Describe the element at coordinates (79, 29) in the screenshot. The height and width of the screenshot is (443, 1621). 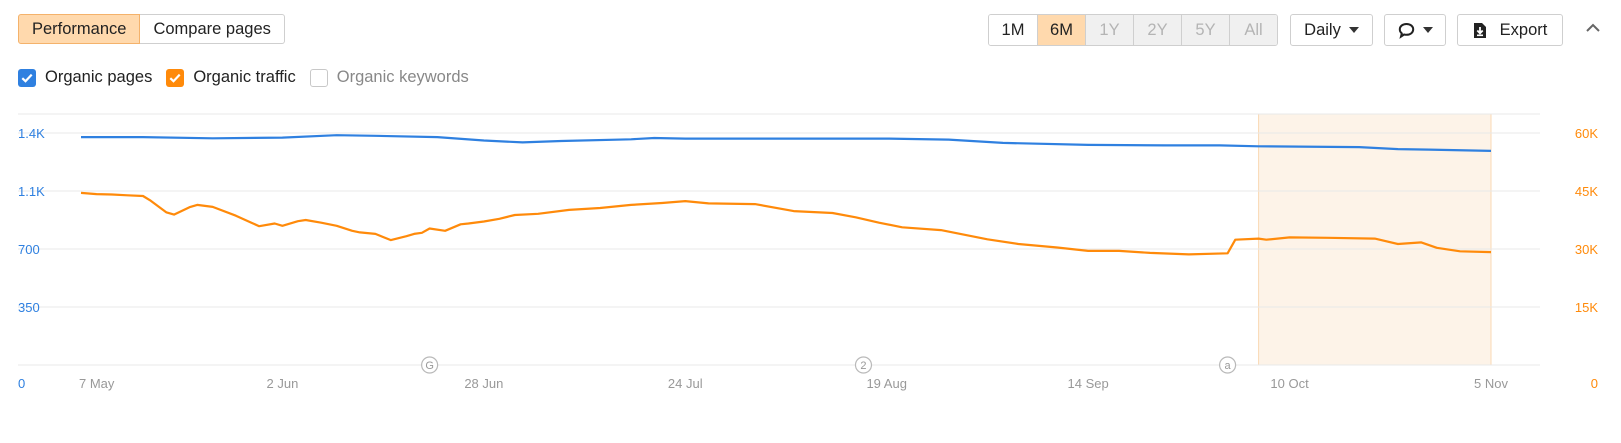
I see `tab-performance: Performance` at that location.